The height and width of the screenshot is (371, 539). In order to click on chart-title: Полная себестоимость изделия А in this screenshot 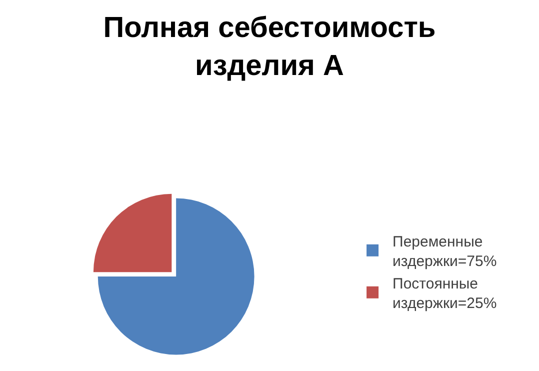, I will do `click(269, 47)`.